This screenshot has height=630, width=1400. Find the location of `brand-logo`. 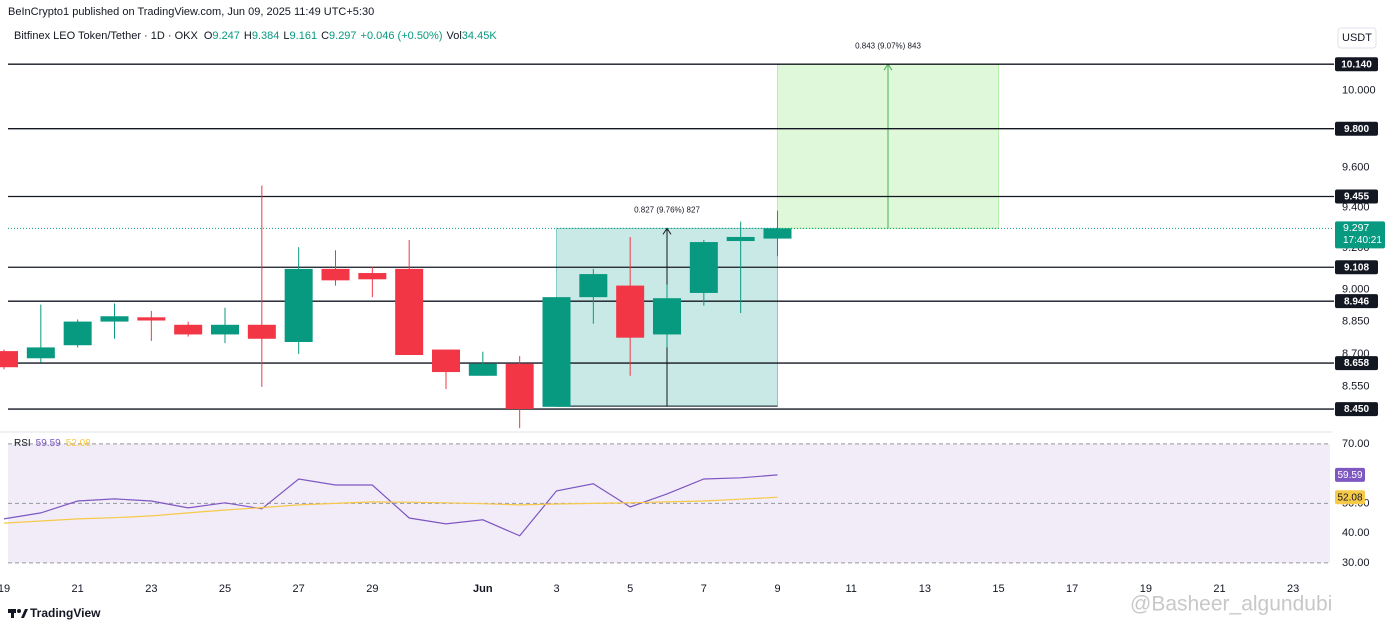

brand-logo is located at coordinates (18, 613).